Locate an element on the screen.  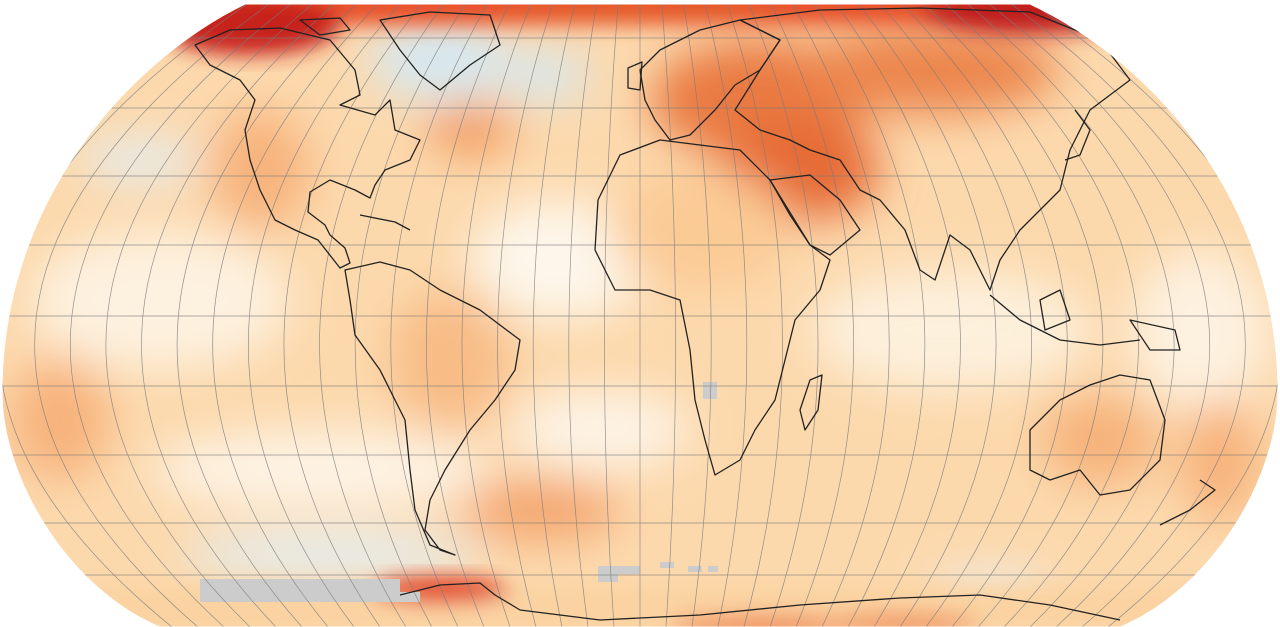
coast-north-america is located at coordinates (307, 148).